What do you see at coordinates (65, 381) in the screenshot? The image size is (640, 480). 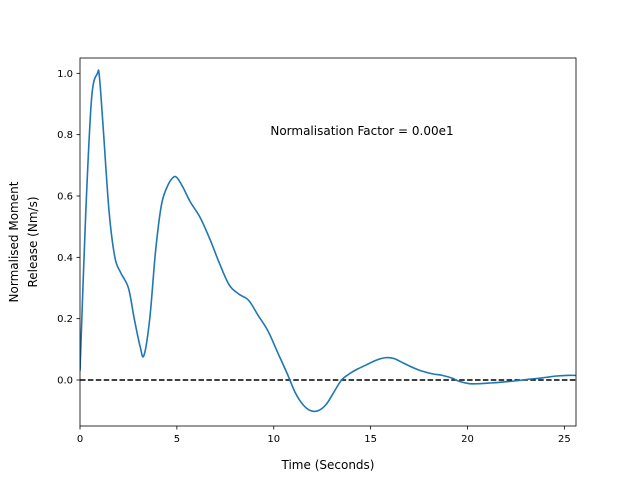 I see `y-tick-label: 0.0` at bounding box center [65, 381].